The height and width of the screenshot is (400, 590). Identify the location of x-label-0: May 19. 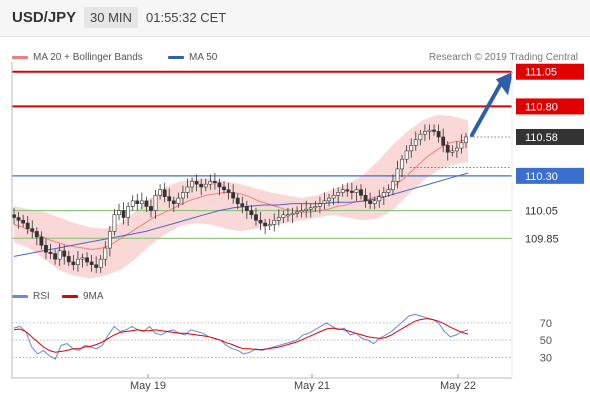
(148, 386).